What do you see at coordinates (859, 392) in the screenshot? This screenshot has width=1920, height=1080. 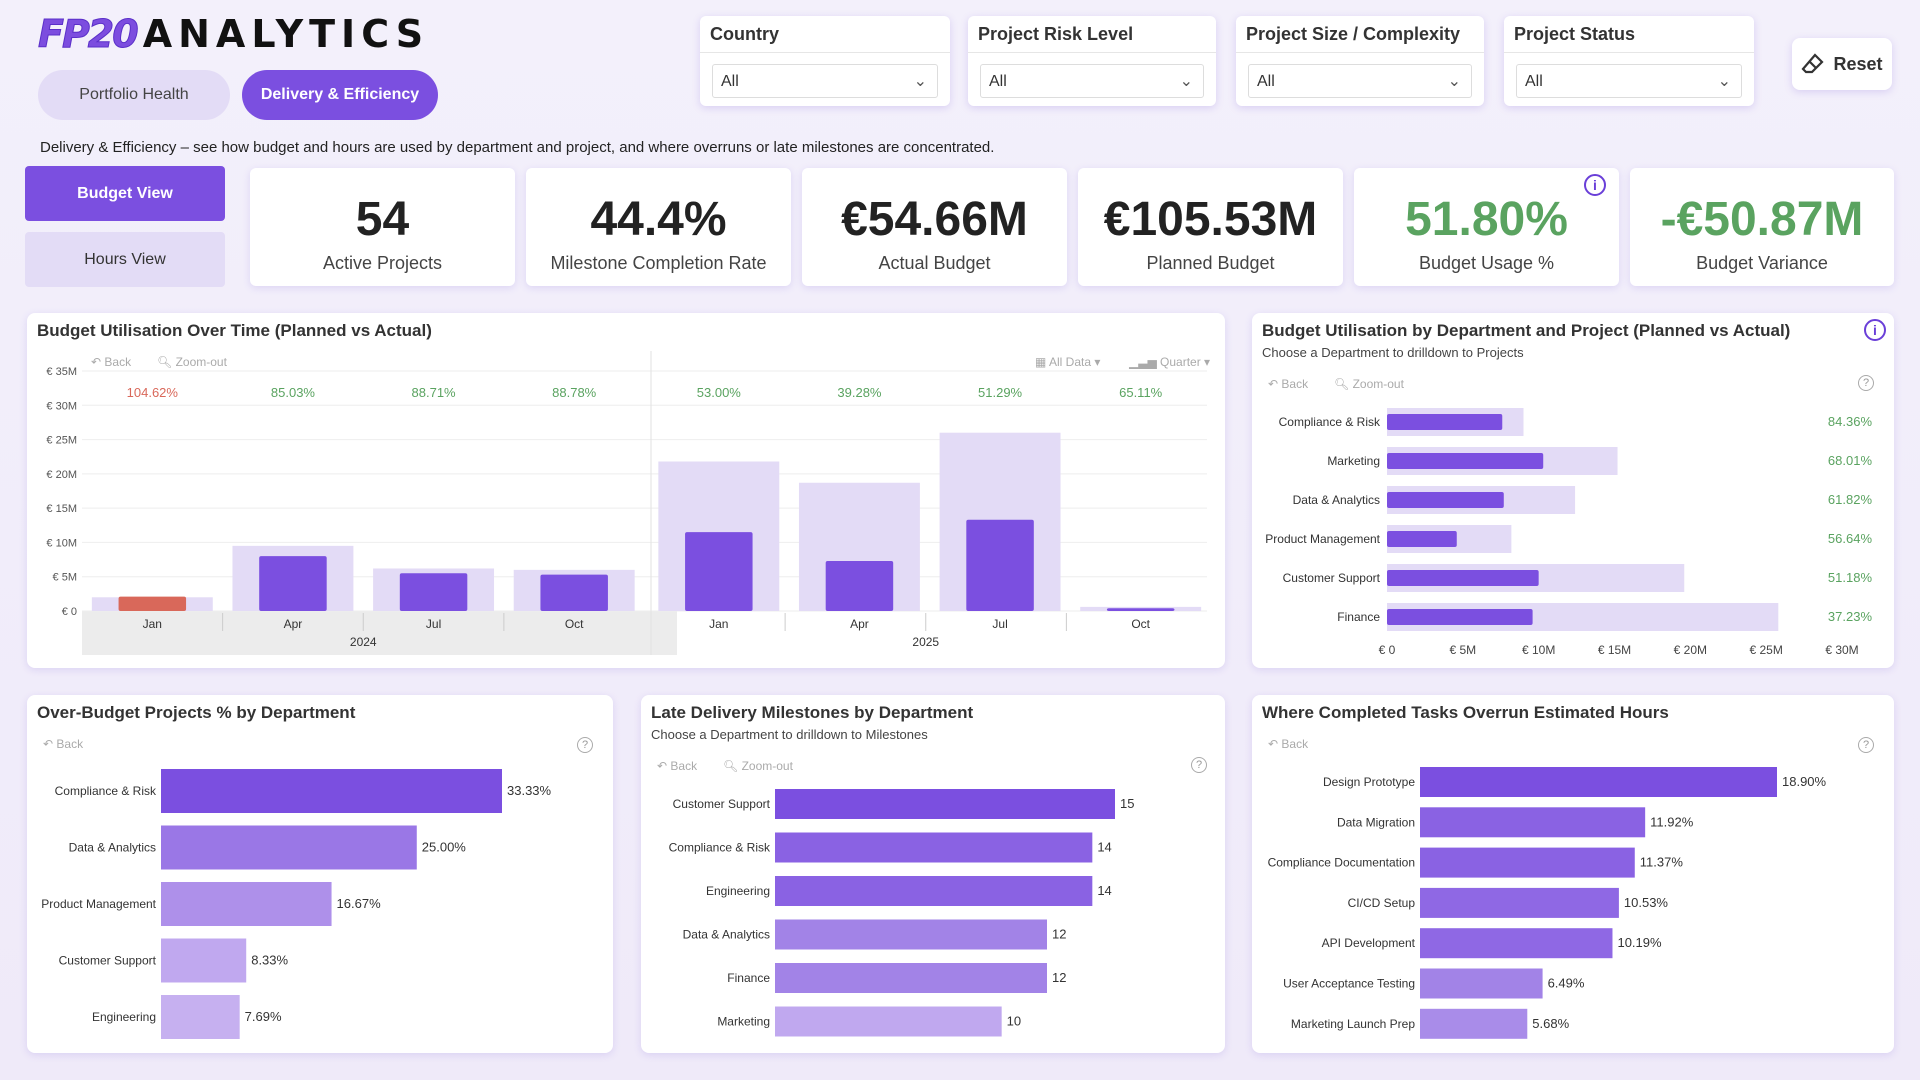 I see `usage-label: 39.28%` at bounding box center [859, 392].